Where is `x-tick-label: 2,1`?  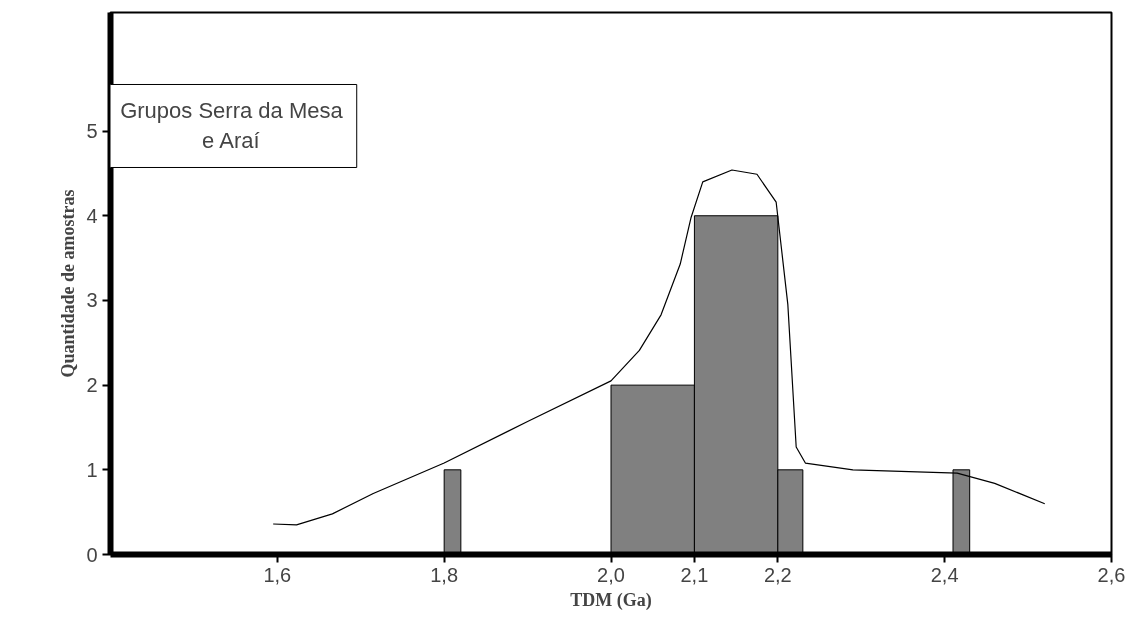
x-tick-label: 2,1 is located at coordinates (694, 574).